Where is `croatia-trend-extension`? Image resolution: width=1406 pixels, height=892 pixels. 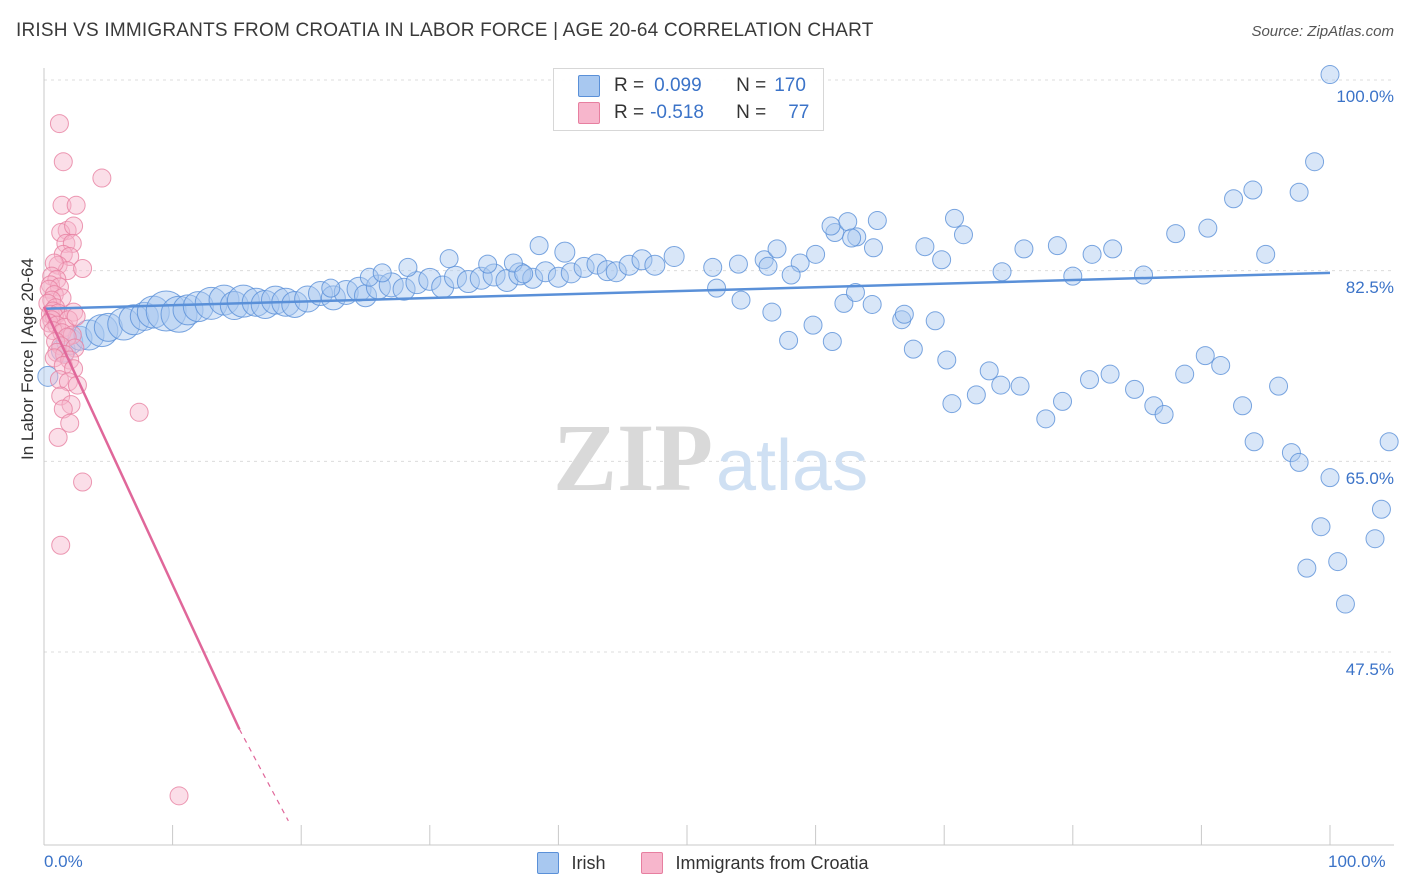 croatia-trend-extension is located at coordinates (263, 775).